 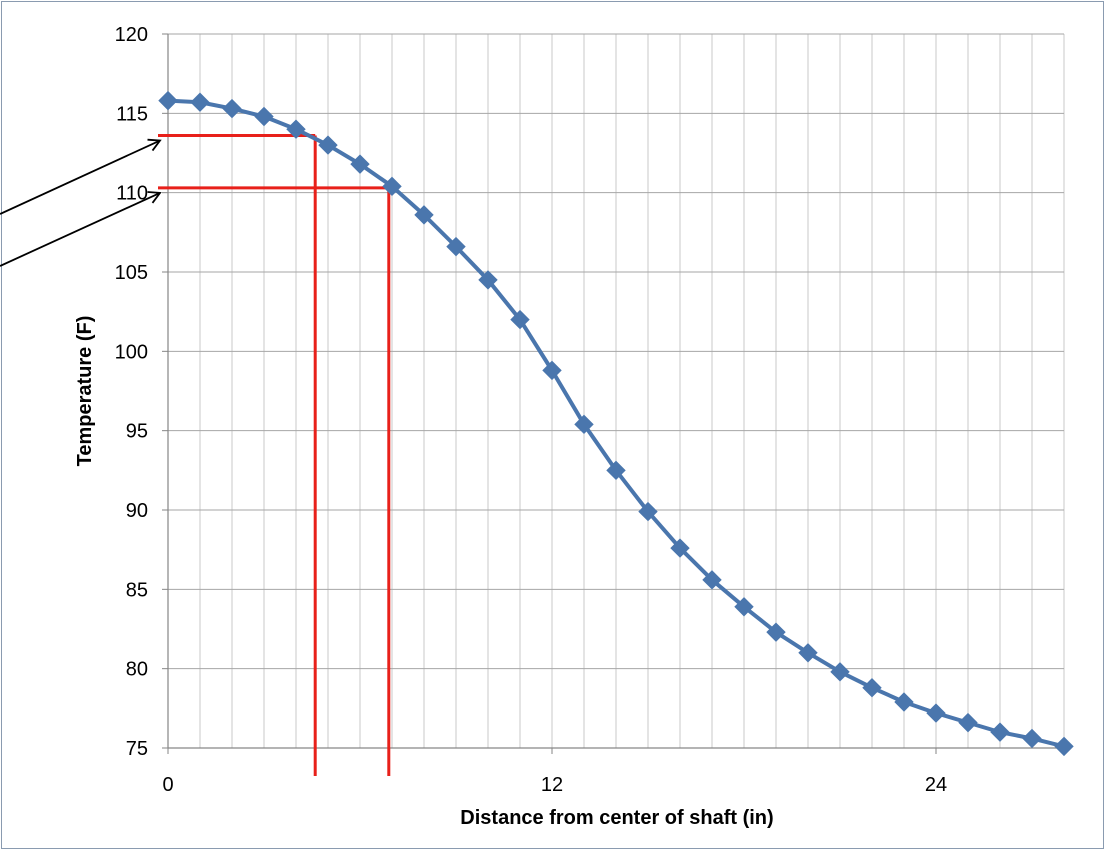 I want to click on y-tick-label: 90, so click(x=137, y=511).